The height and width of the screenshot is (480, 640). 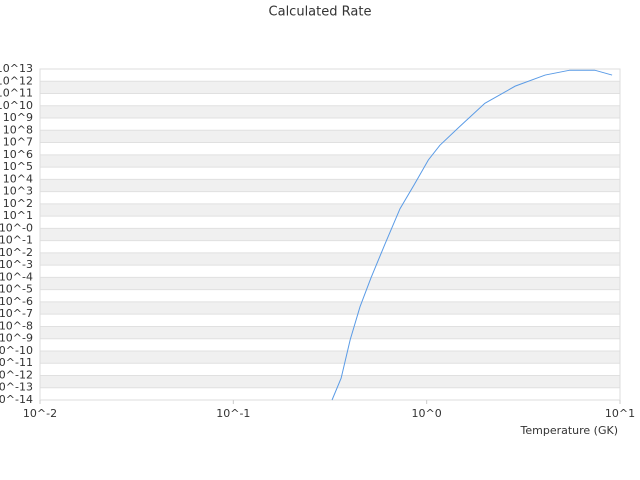 I want to click on y-tick-label: 10^12, so click(x=16, y=80).